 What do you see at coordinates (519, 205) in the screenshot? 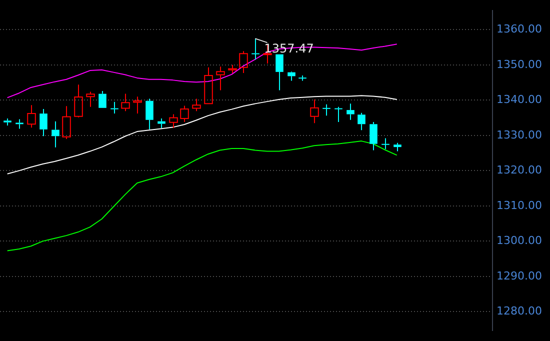
I see `y-tick-label: 1310.00` at bounding box center [519, 205].